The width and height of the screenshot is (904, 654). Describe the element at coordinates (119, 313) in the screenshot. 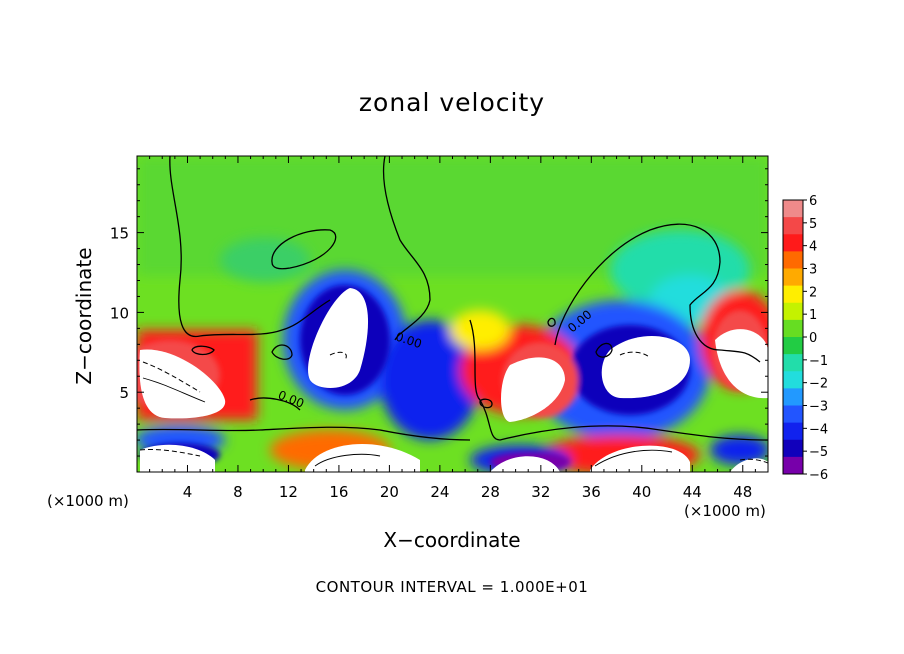

I see `y-tick-label: 10` at that location.